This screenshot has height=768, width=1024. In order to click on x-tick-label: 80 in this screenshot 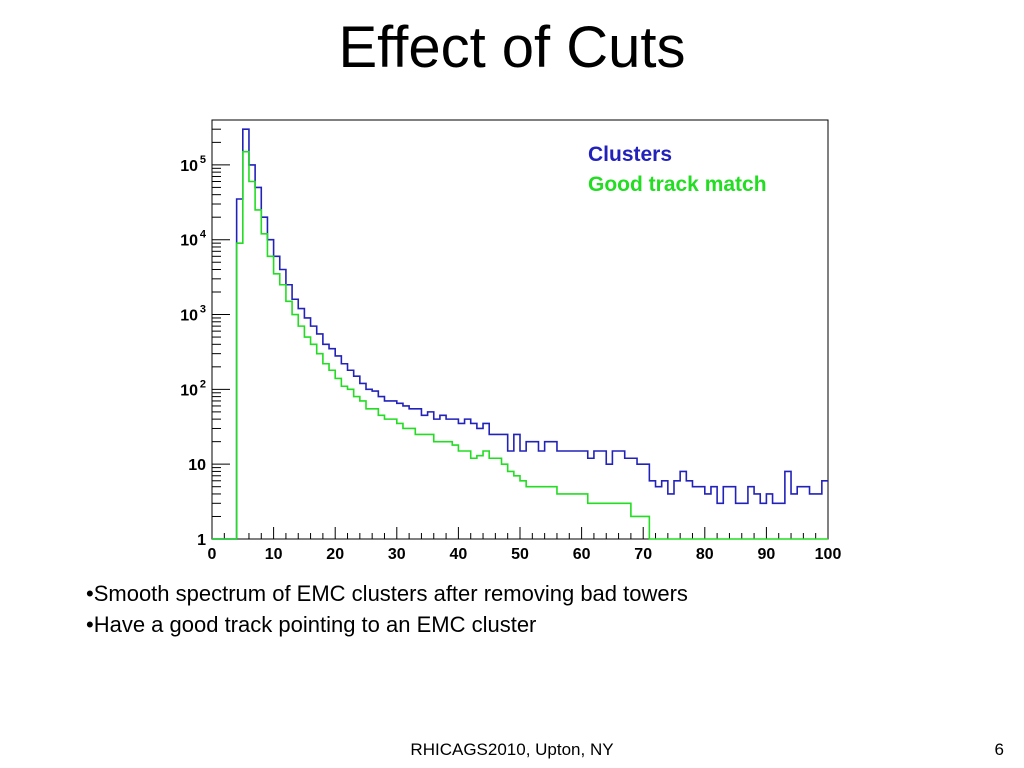, I will do `click(705, 554)`.